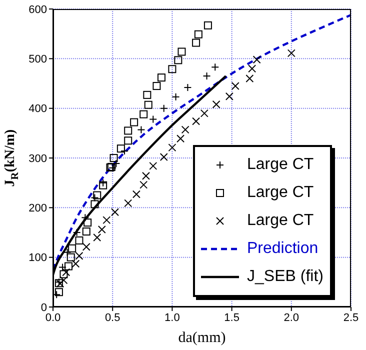 The image size is (366, 350). Describe the element at coordinates (202, 338) in the screenshot. I see `x-axis-title: da(mm)` at that location.